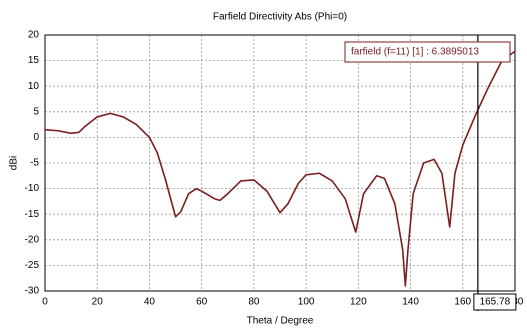  I want to click on y-tick-label: -30, so click(32, 291).